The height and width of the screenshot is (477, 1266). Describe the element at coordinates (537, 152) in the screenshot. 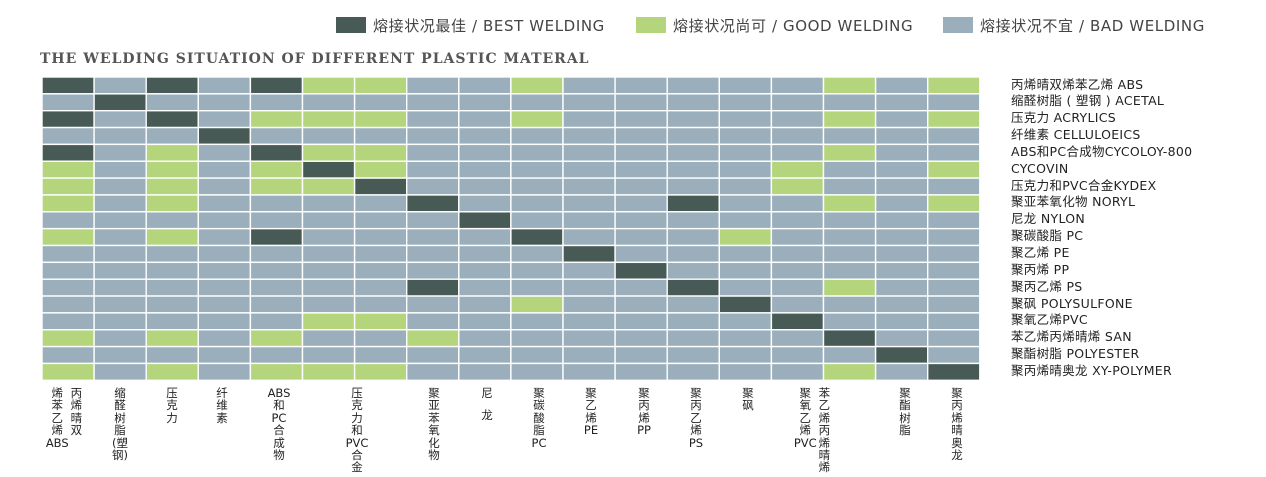

I see `heatmap-cell-r4-c9` at that location.